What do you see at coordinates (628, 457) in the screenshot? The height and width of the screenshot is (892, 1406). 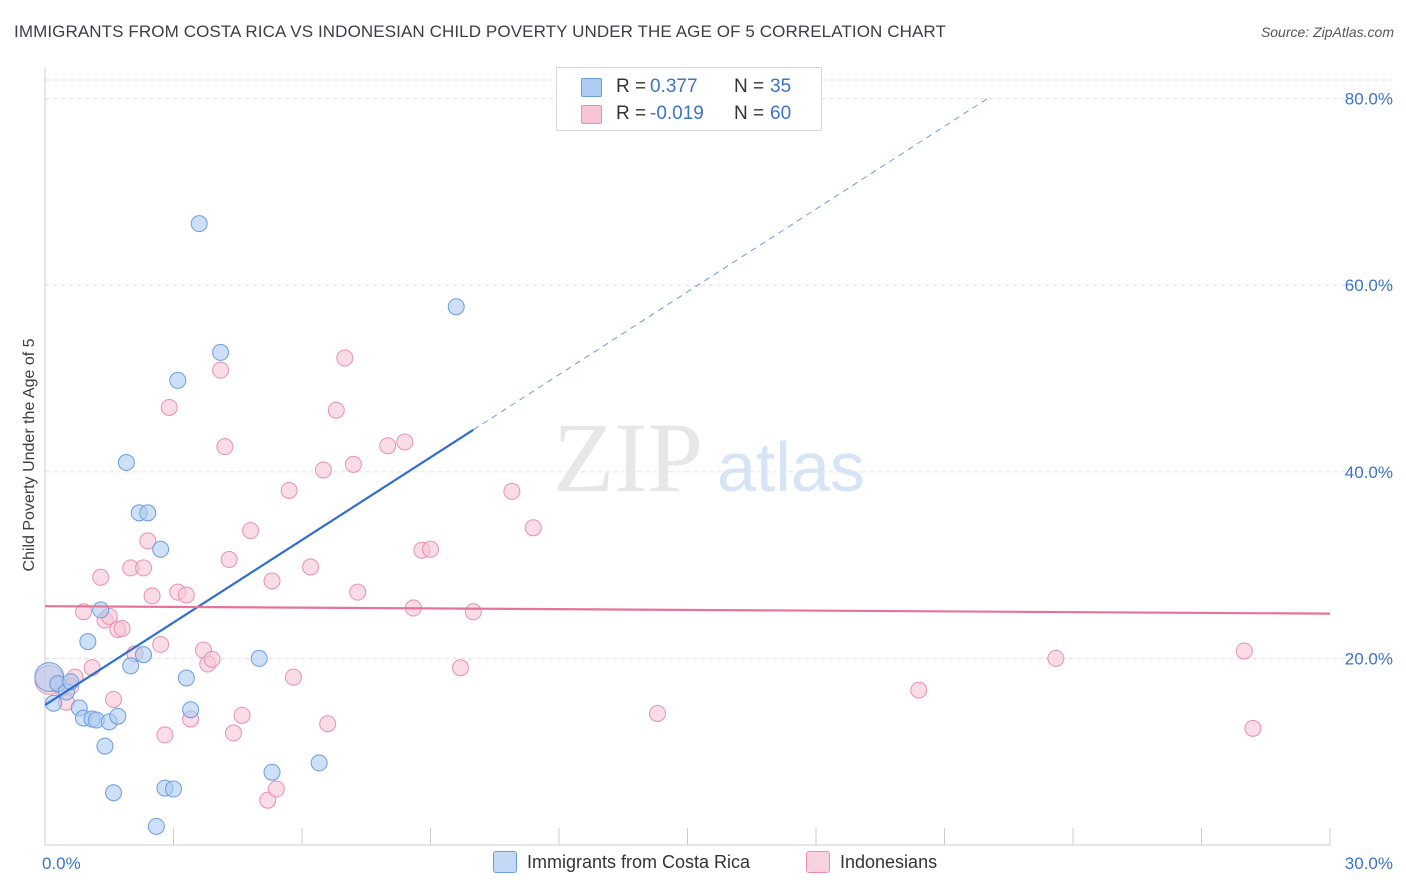 I see `watermark-zip: ZIP` at bounding box center [628, 457].